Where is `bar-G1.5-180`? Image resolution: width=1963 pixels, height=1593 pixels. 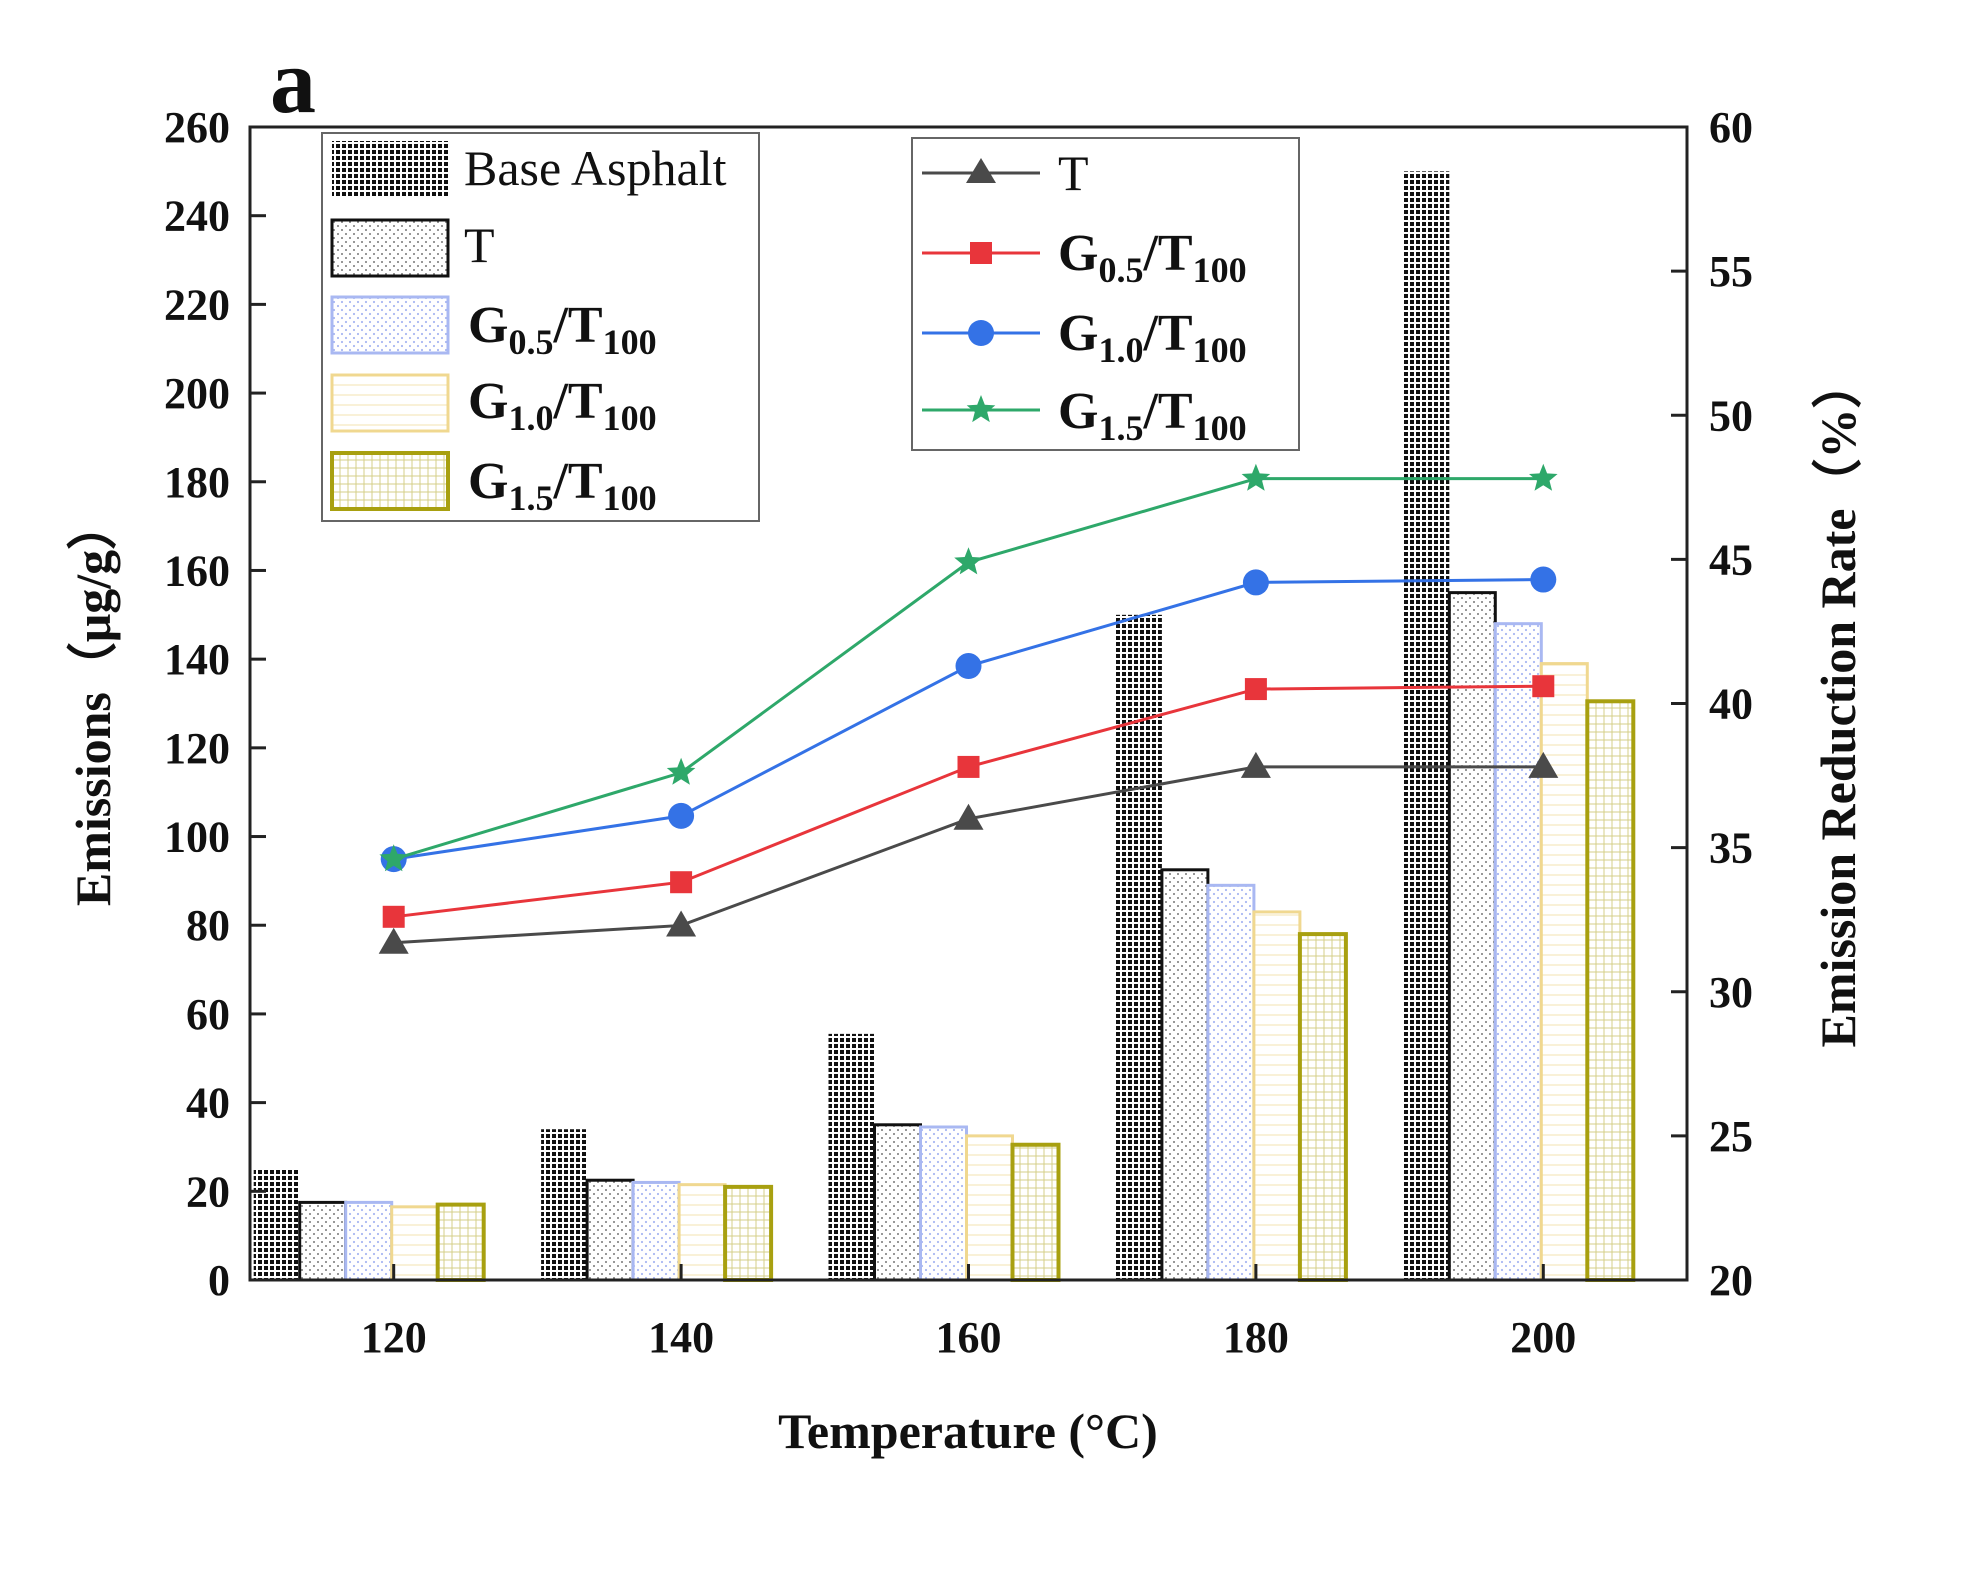
bar-G1.5-180 is located at coordinates (1322, 1107).